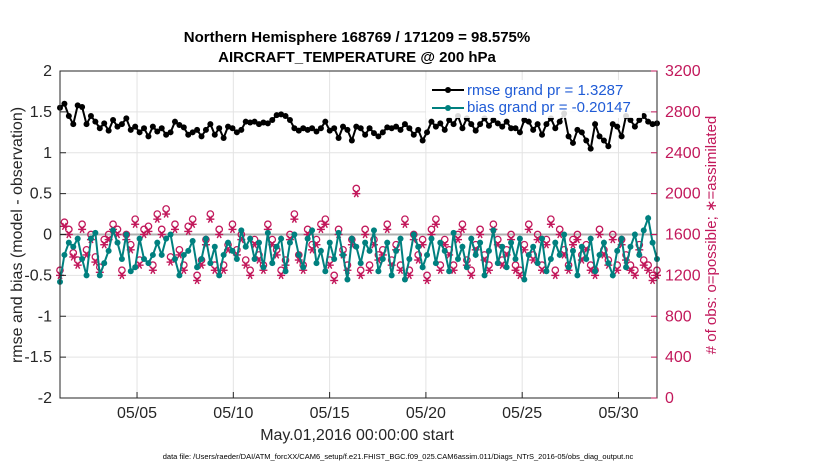 This screenshot has height=470, width=830. Describe the element at coordinates (38, 357) in the screenshot. I see `left-tick-label: -1.5` at that location.